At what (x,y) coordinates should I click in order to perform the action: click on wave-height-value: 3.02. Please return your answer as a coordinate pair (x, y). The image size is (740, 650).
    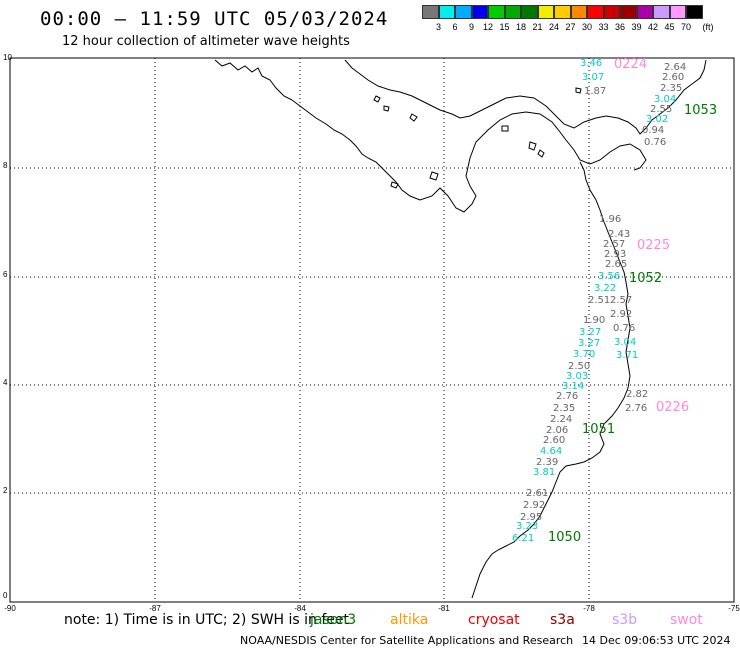
    Looking at the image, I should click on (657, 119).